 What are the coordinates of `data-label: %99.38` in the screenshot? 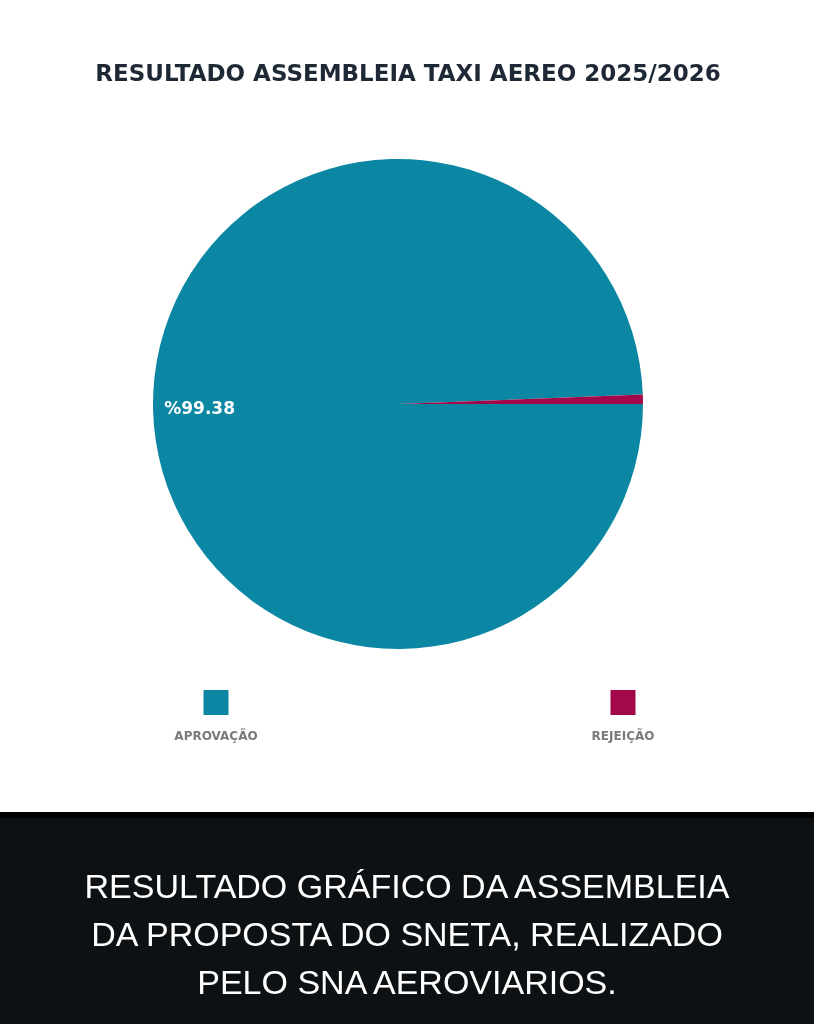 It's located at (199, 407).